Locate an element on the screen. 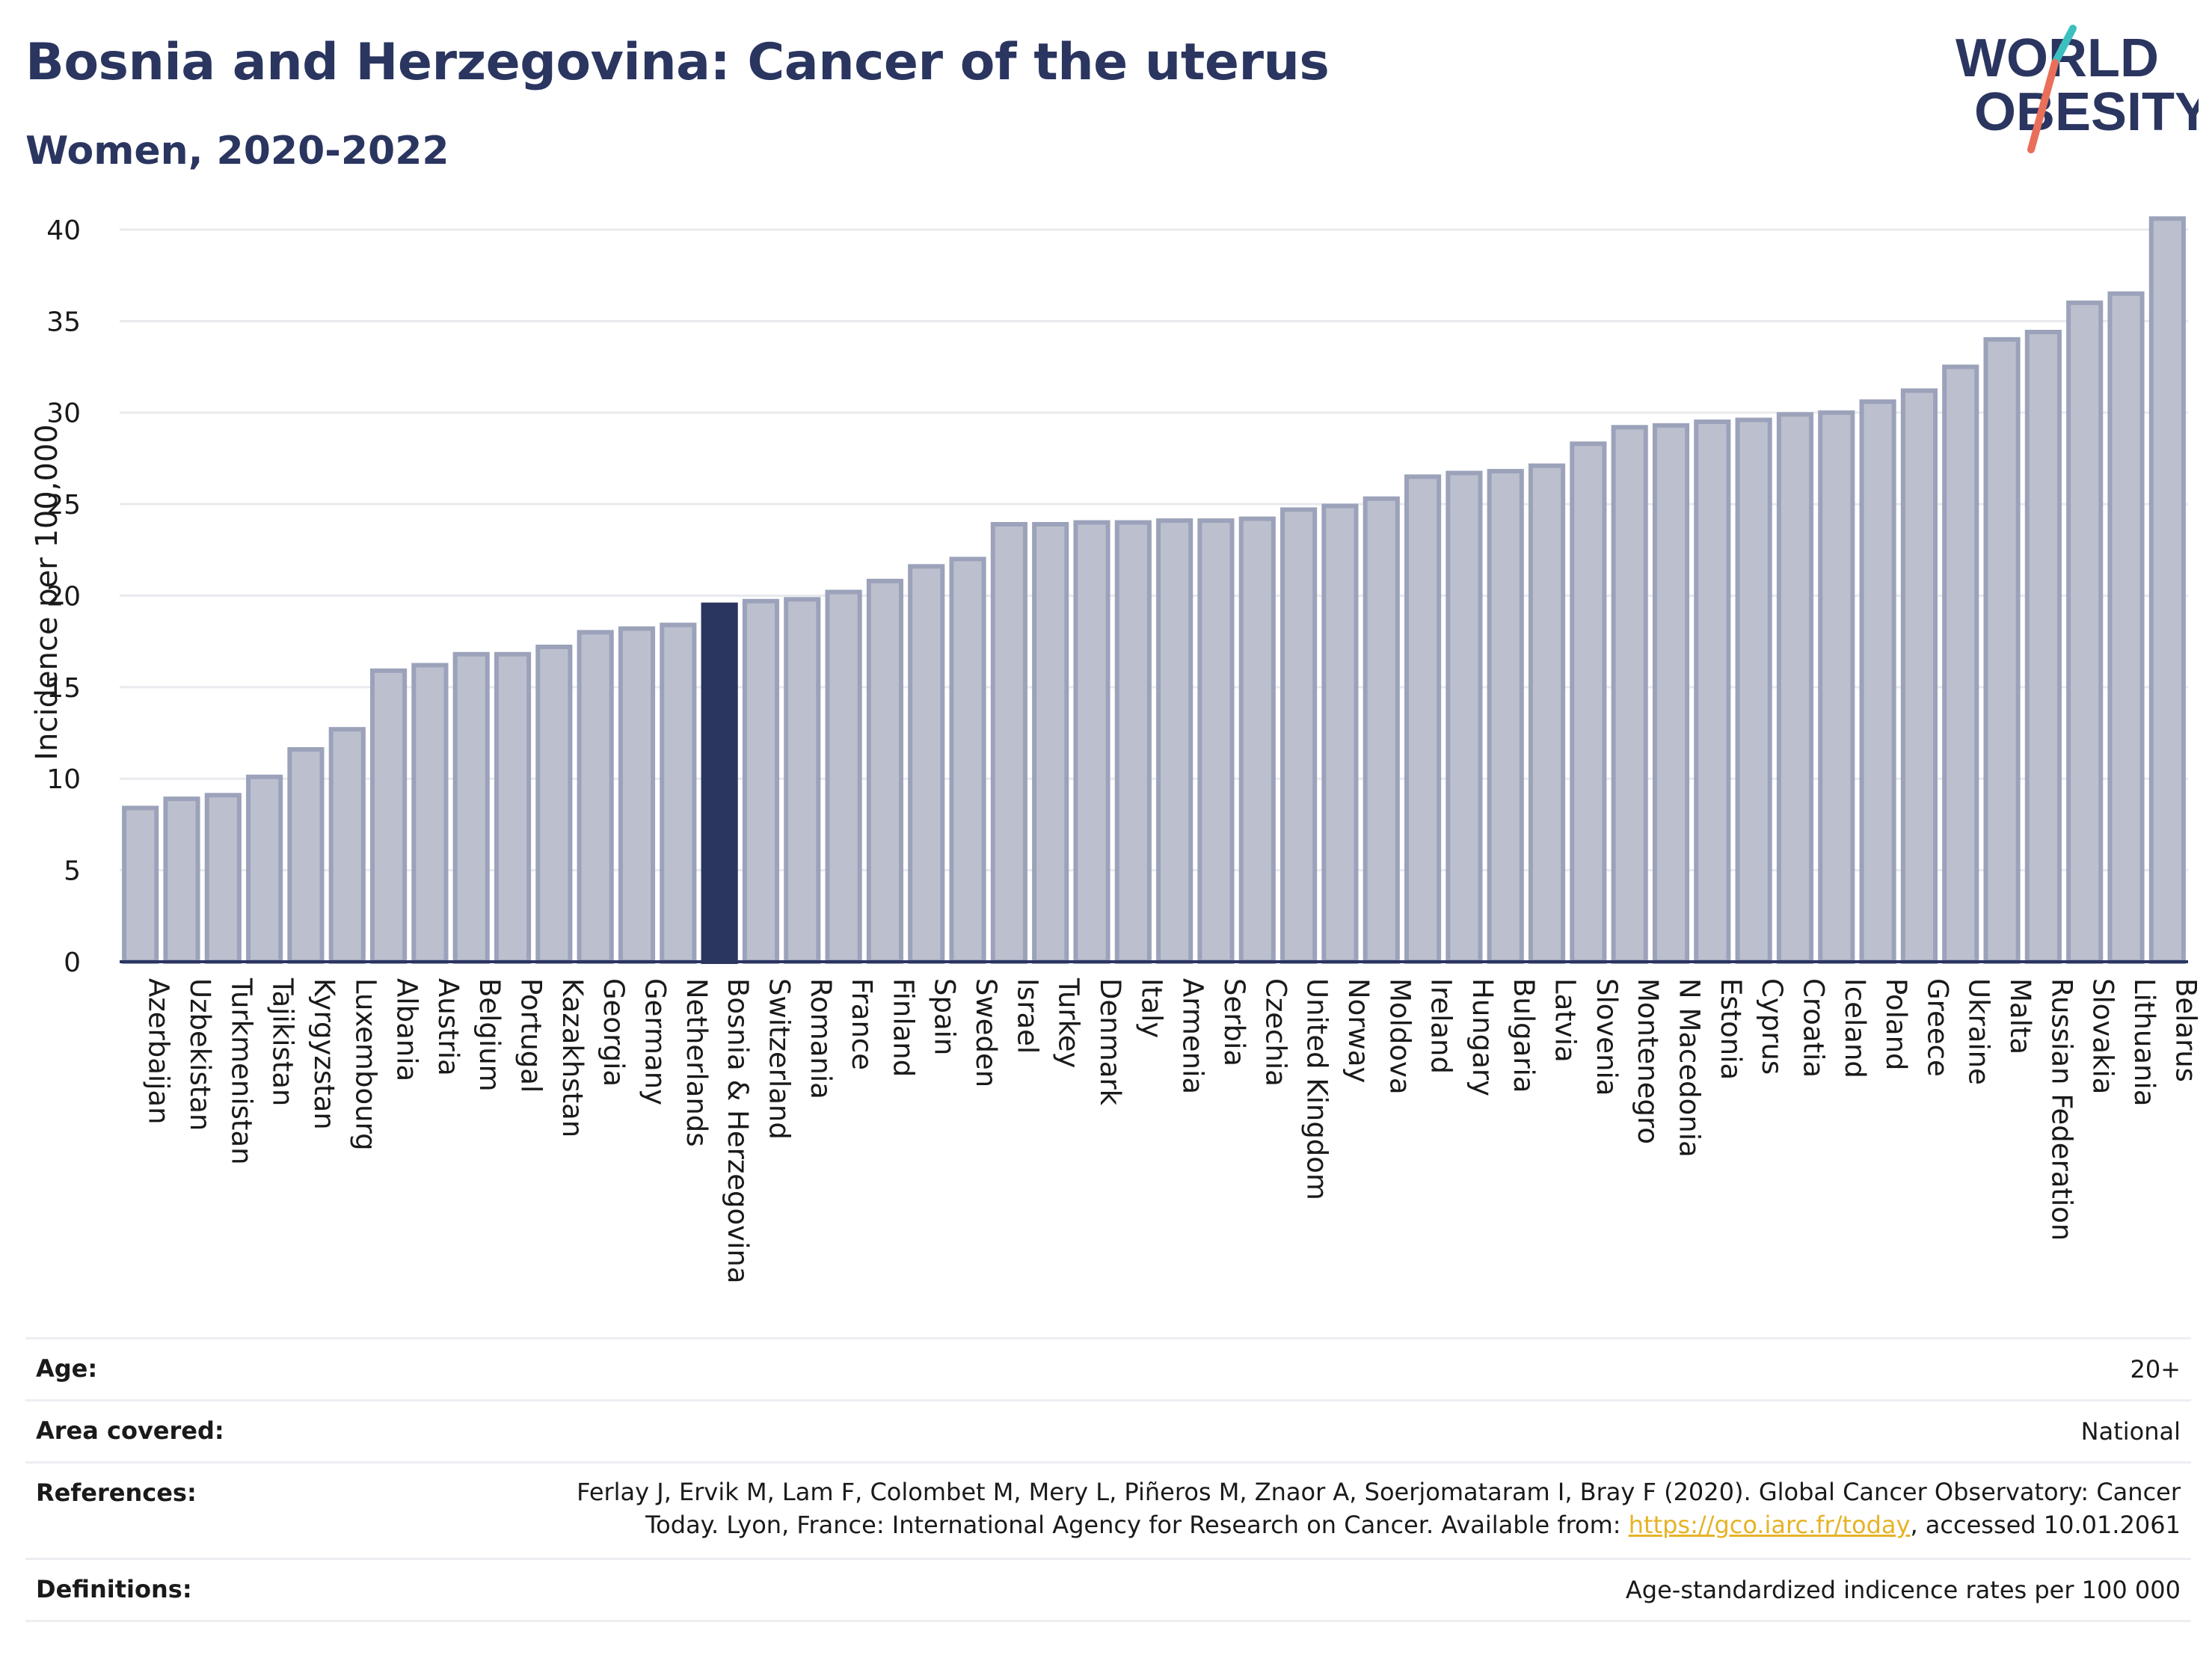 The width and height of the screenshot is (2212, 1655). x-tick-label: Russian Federation is located at coordinates (2061, 1109).